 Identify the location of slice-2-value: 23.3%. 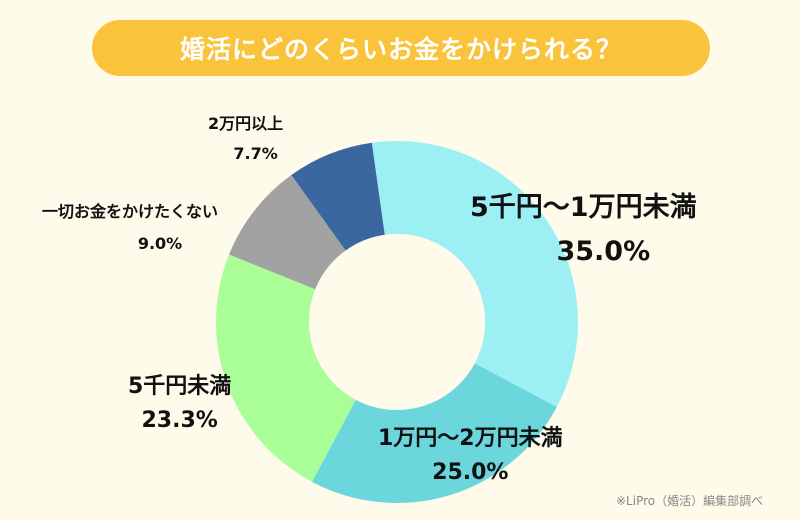
(179, 420).